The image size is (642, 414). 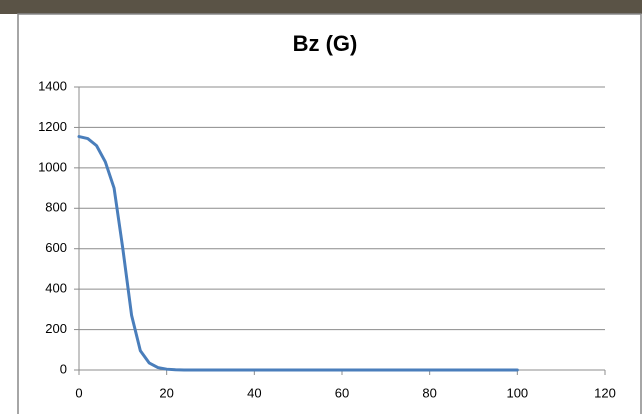 I want to click on y-tick-label: 1200, so click(x=52, y=126).